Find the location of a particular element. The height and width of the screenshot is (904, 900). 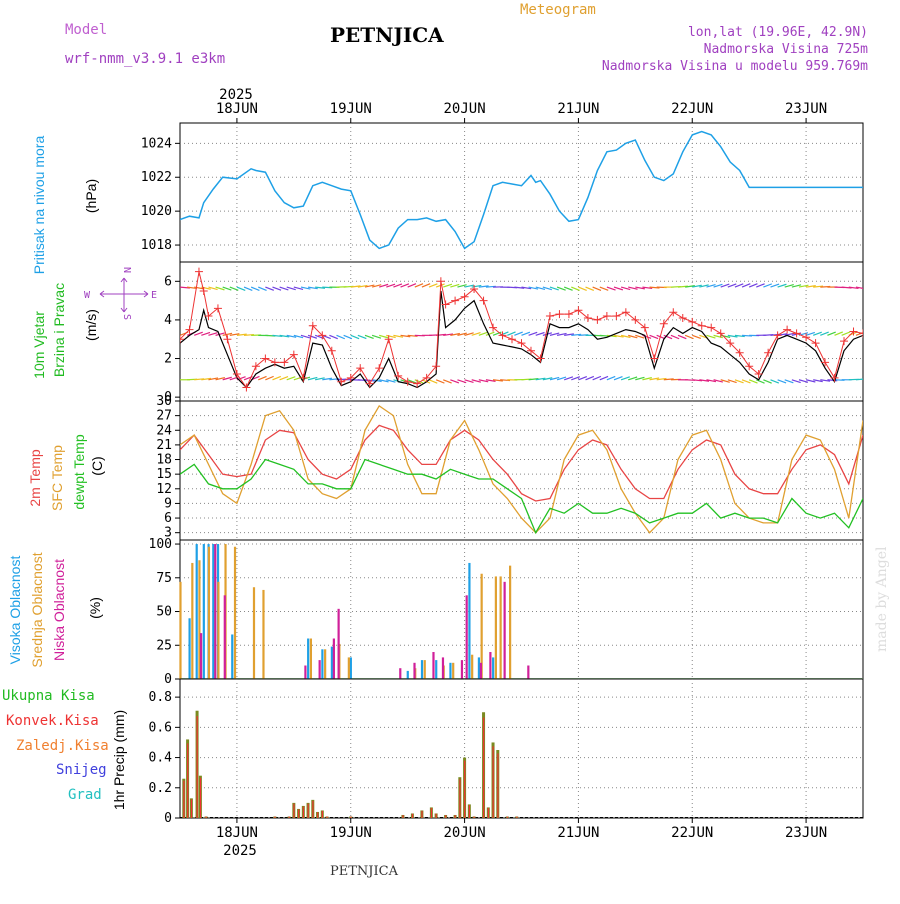

cloud-label-high: Visoka Oblacnost is located at coordinates (15, 610).